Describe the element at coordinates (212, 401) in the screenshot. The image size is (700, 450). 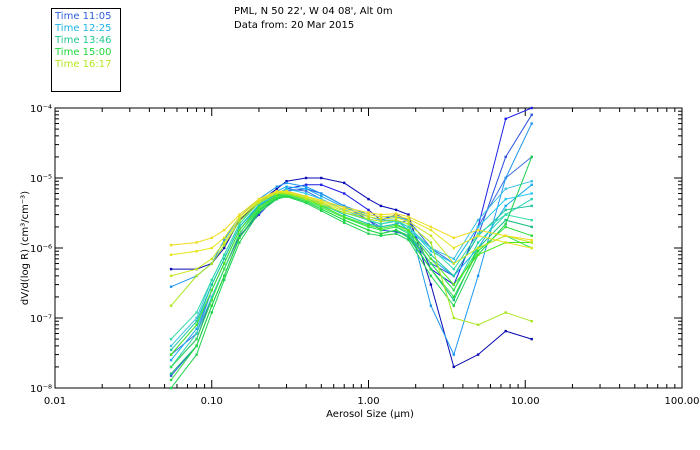
I see `x-tick-label: 0.10` at that location.